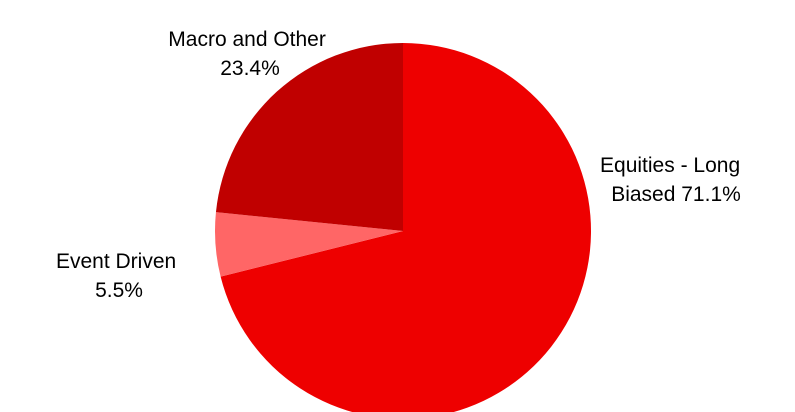 The width and height of the screenshot is (795, 412). What do you see at coordinates (249, 54) in the screenshot?
I see `slice-label-macro: Macro and Other 23.4%` at bounding box center [249, 54].